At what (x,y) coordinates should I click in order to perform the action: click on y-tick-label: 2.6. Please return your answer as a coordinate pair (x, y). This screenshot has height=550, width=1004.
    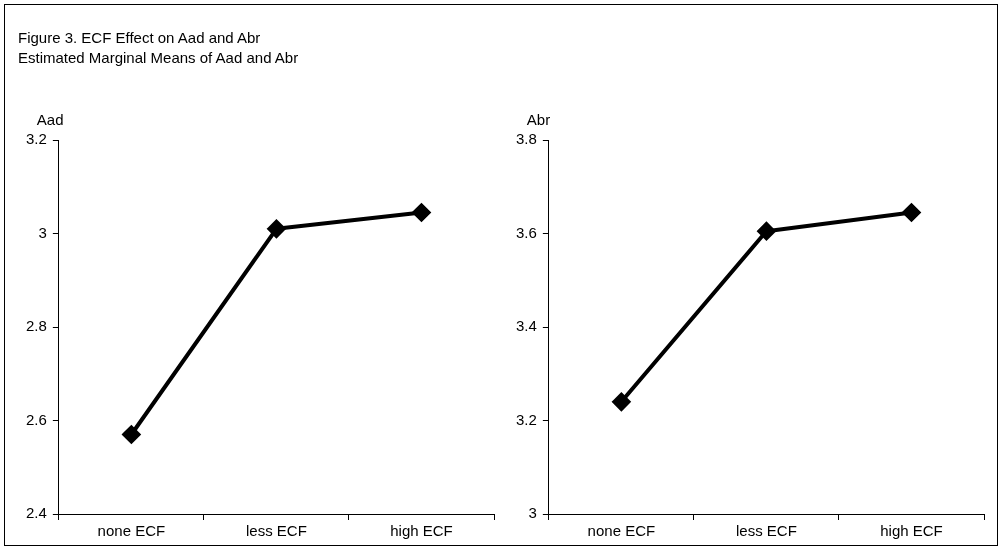
    Looking at the image, I should click on (36, 419).